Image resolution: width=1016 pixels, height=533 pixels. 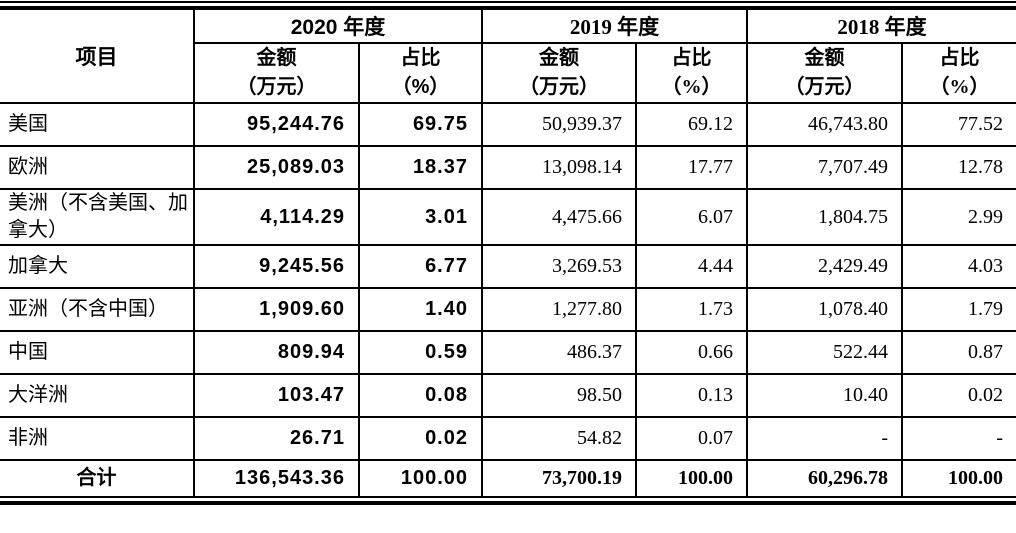 I want to click on row-label: 大洋洲, so click(x=97, y=395).